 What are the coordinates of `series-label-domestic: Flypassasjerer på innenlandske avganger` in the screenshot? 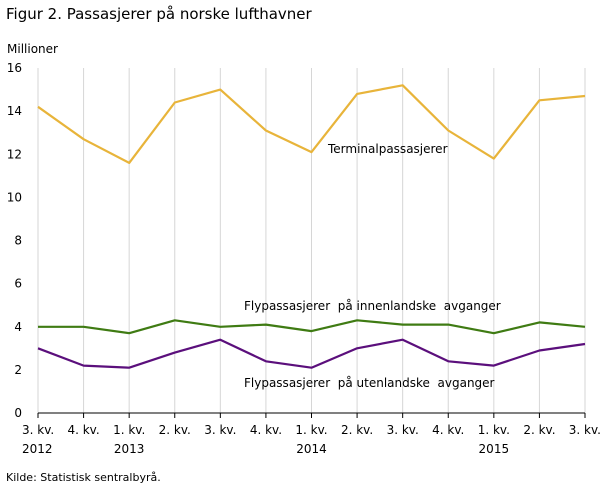 It's located at (372, 306).